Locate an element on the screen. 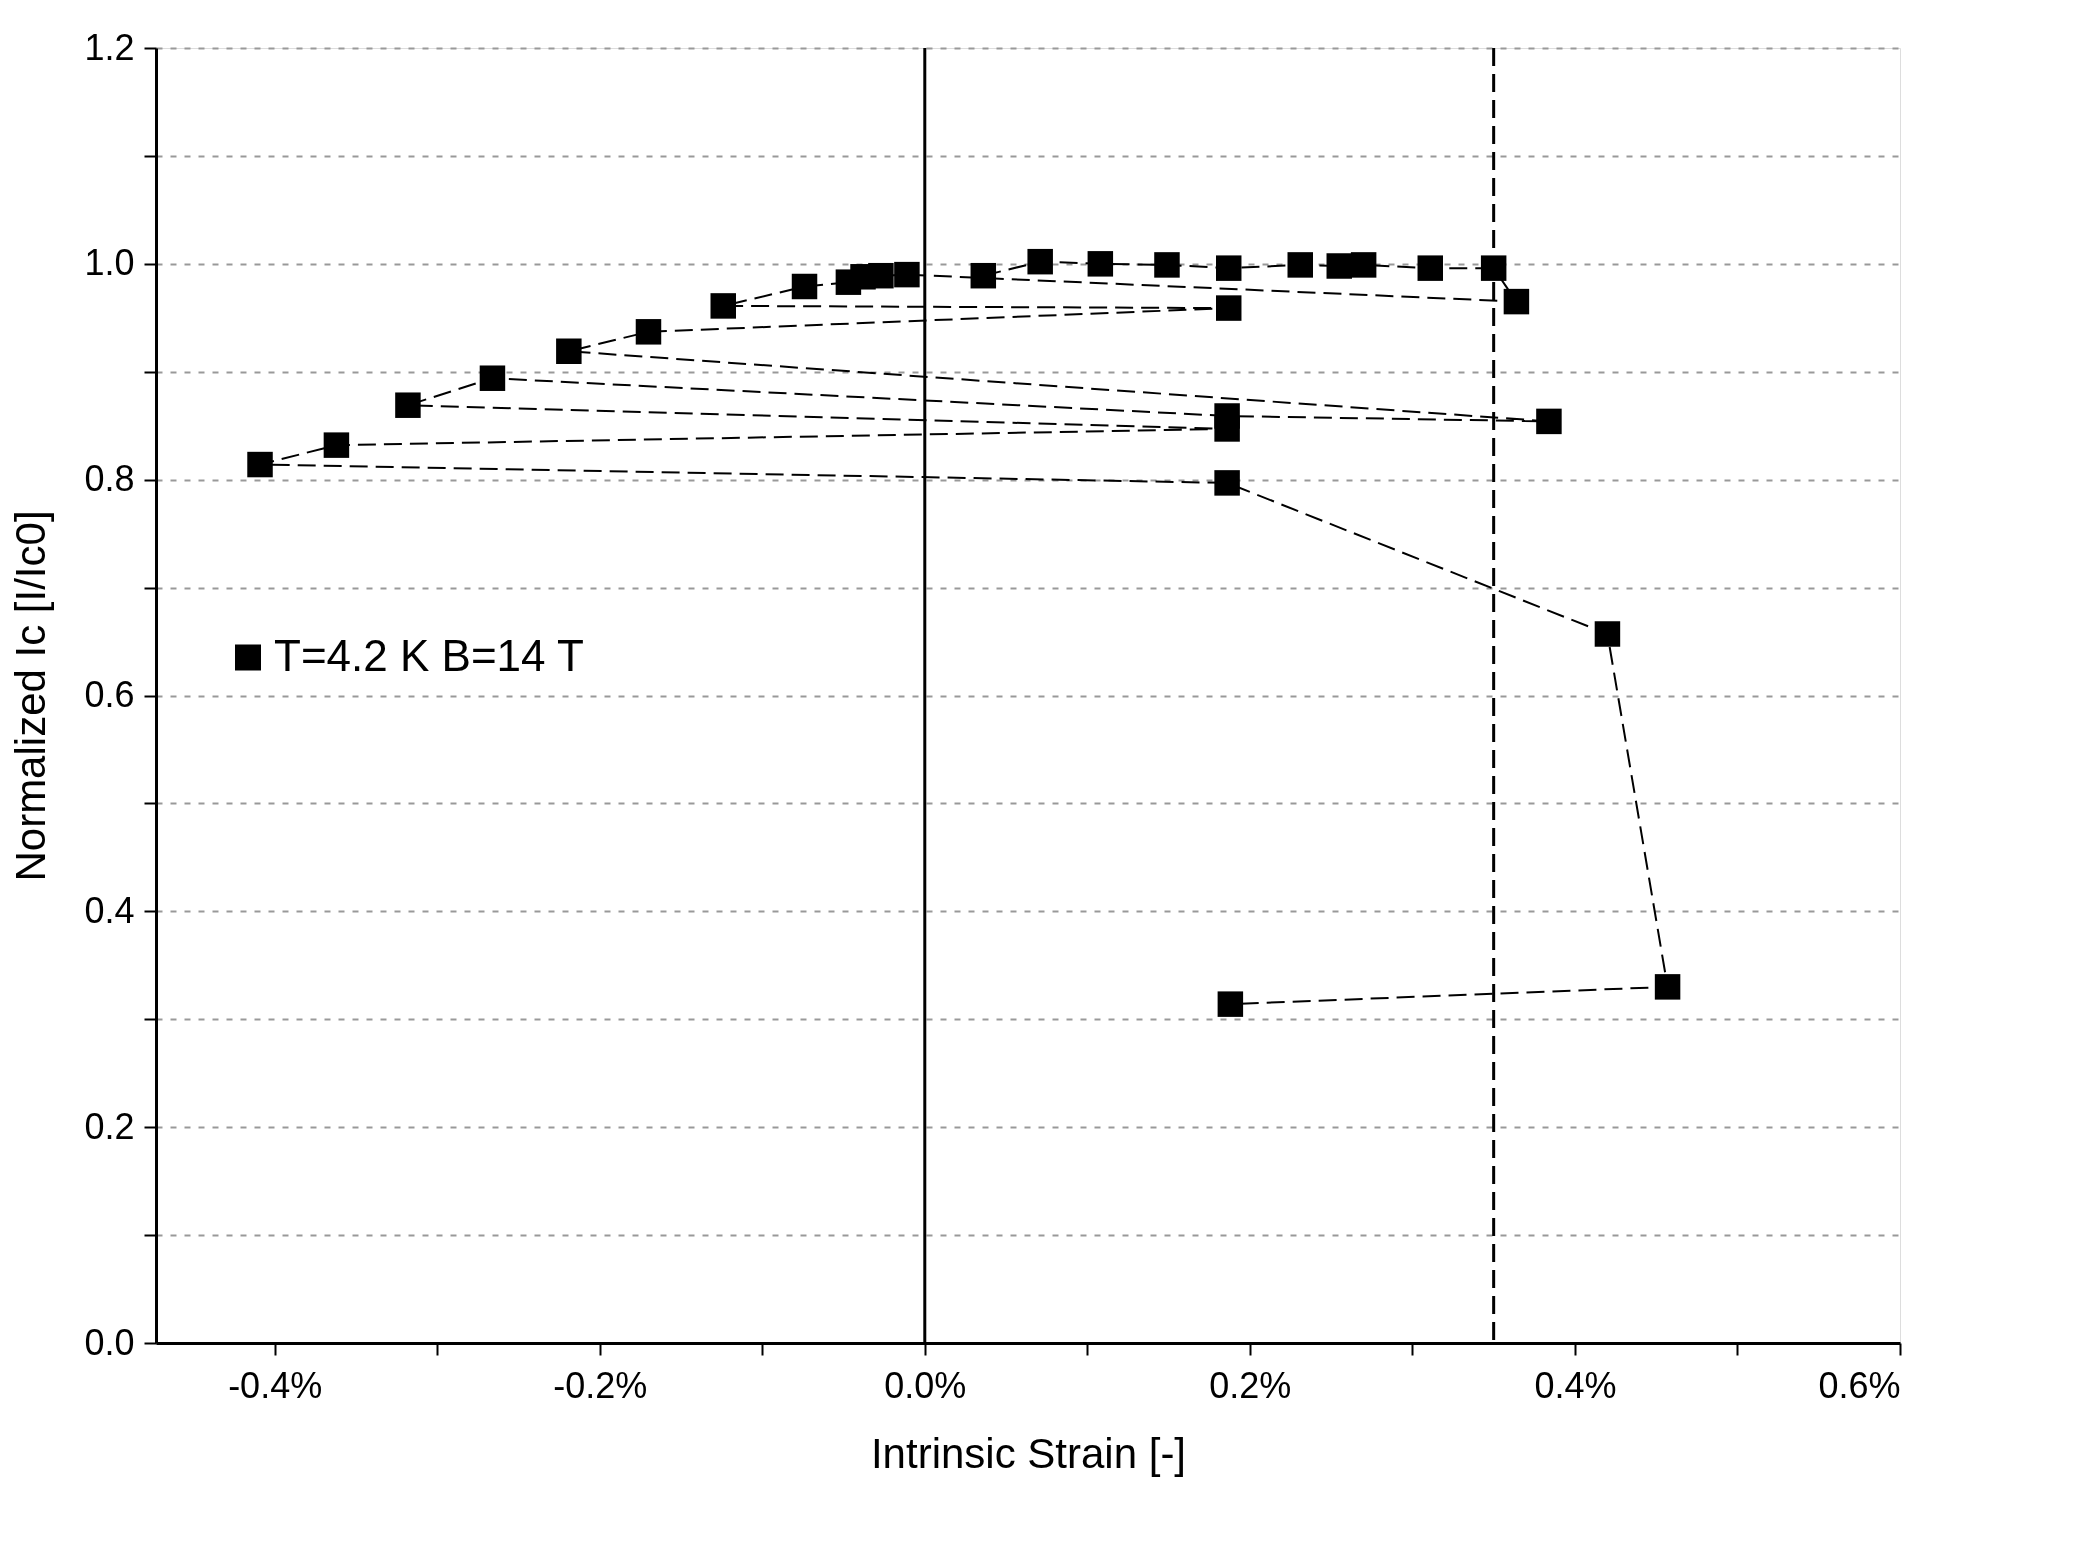 The height and width of the screenshot is (1541, 2087). y-tick-label: 0.4 is located at coordinates (109, 910).